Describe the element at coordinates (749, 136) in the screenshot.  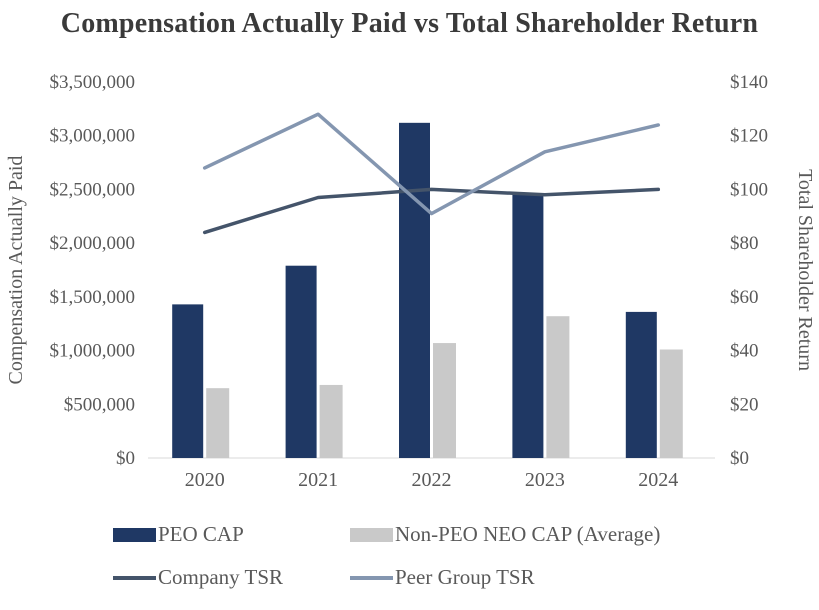
I see `right-axis-tick: $120` at that location.